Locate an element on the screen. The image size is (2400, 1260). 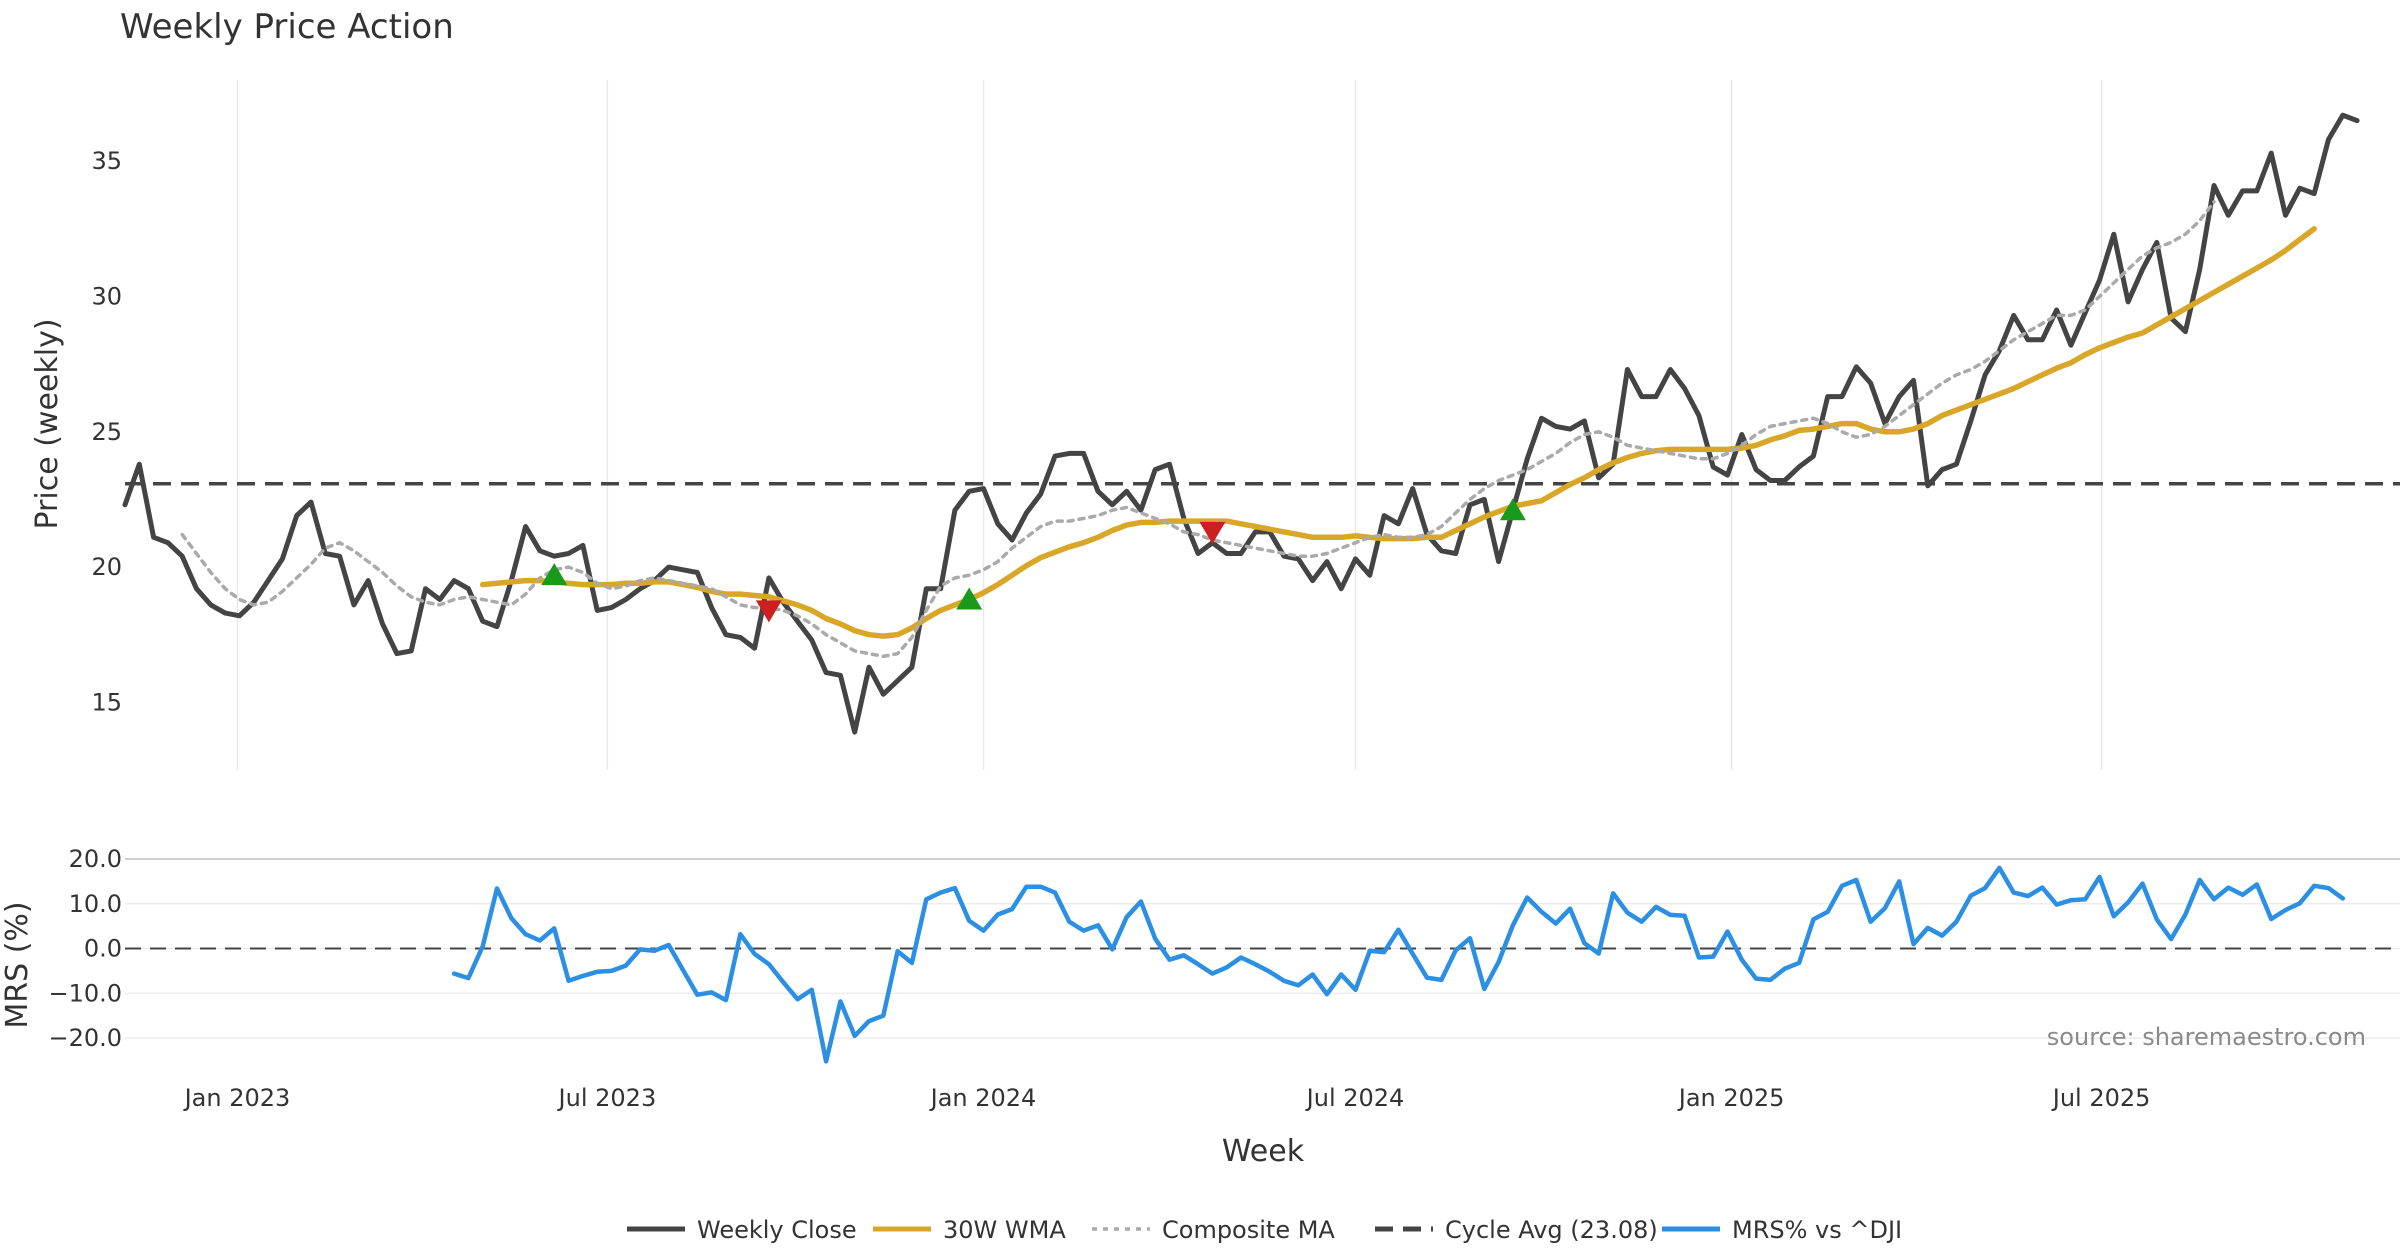
price-y-tick-label: 15 is located at coordinates (106, 702).